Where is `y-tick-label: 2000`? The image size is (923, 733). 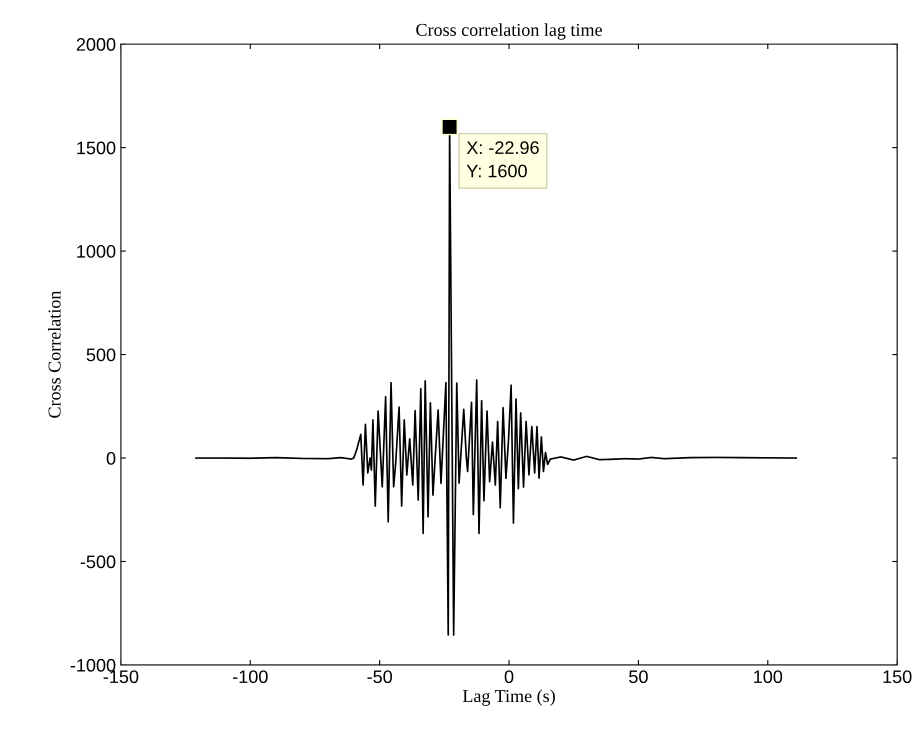 y-tick-label: 2000 is located at coordinates (96, 44).